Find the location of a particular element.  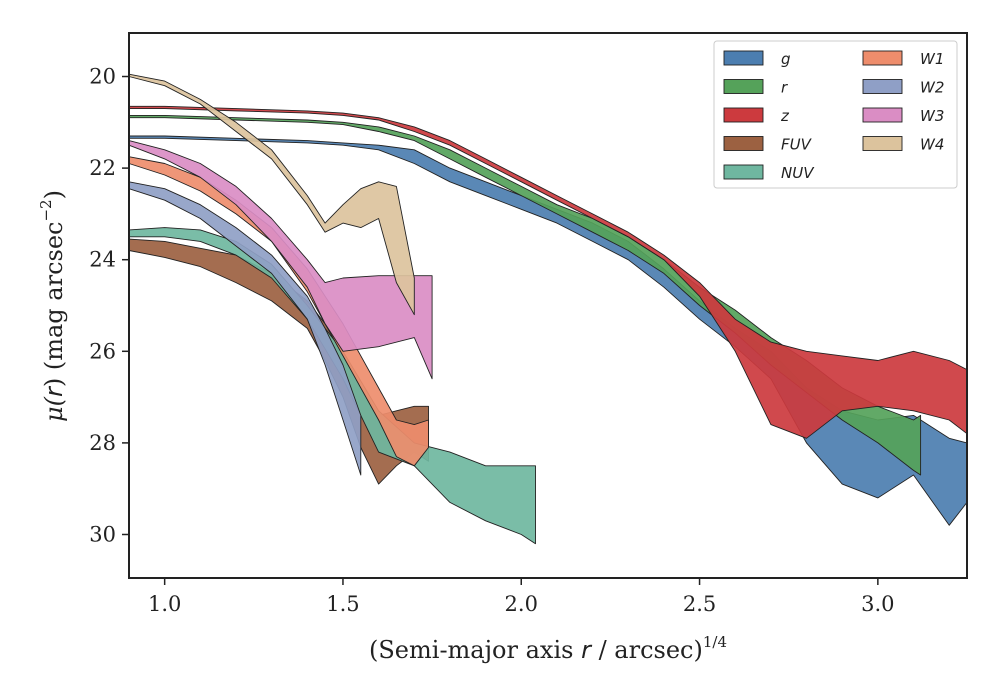

x-tick-label: 2.5 is located at coordinates (699, 604).